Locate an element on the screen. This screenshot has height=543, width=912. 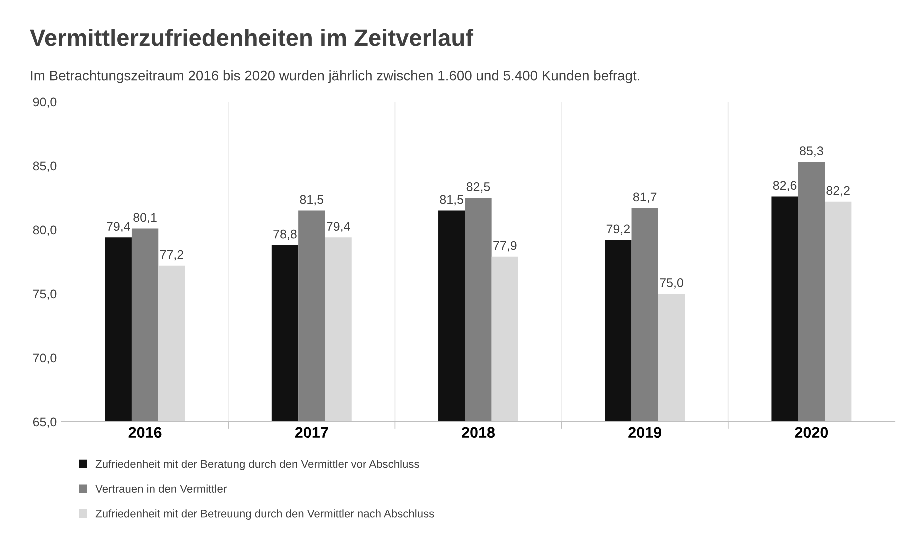
data-label: 79,2 is located at coordinates (618, 230).